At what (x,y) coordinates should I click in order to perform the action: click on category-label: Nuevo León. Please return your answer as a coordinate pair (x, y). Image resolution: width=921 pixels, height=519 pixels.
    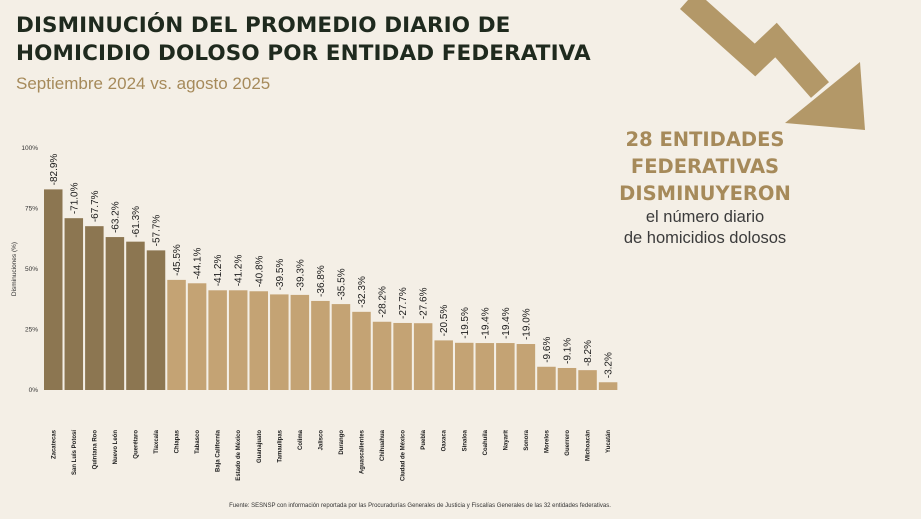
    Looking at the image, I should click on (116, 447).